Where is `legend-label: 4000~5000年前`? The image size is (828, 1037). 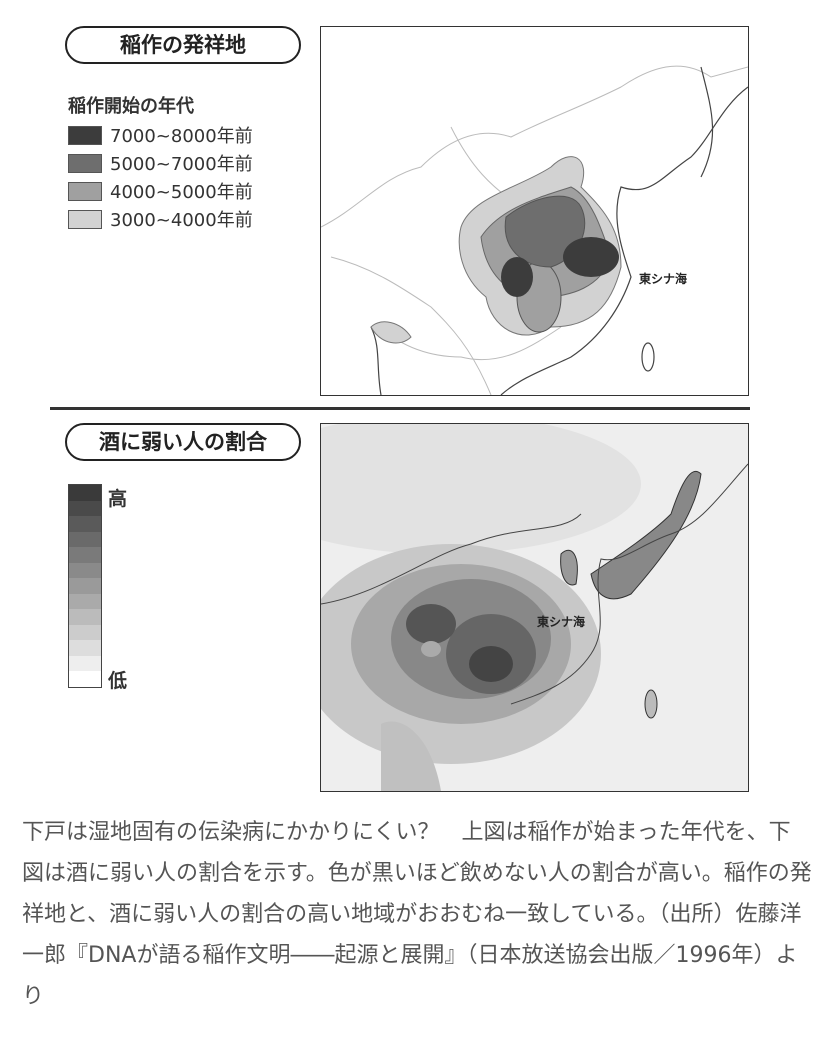
legend-label: 4000~5000年前 is located at coordinates (181, 192).